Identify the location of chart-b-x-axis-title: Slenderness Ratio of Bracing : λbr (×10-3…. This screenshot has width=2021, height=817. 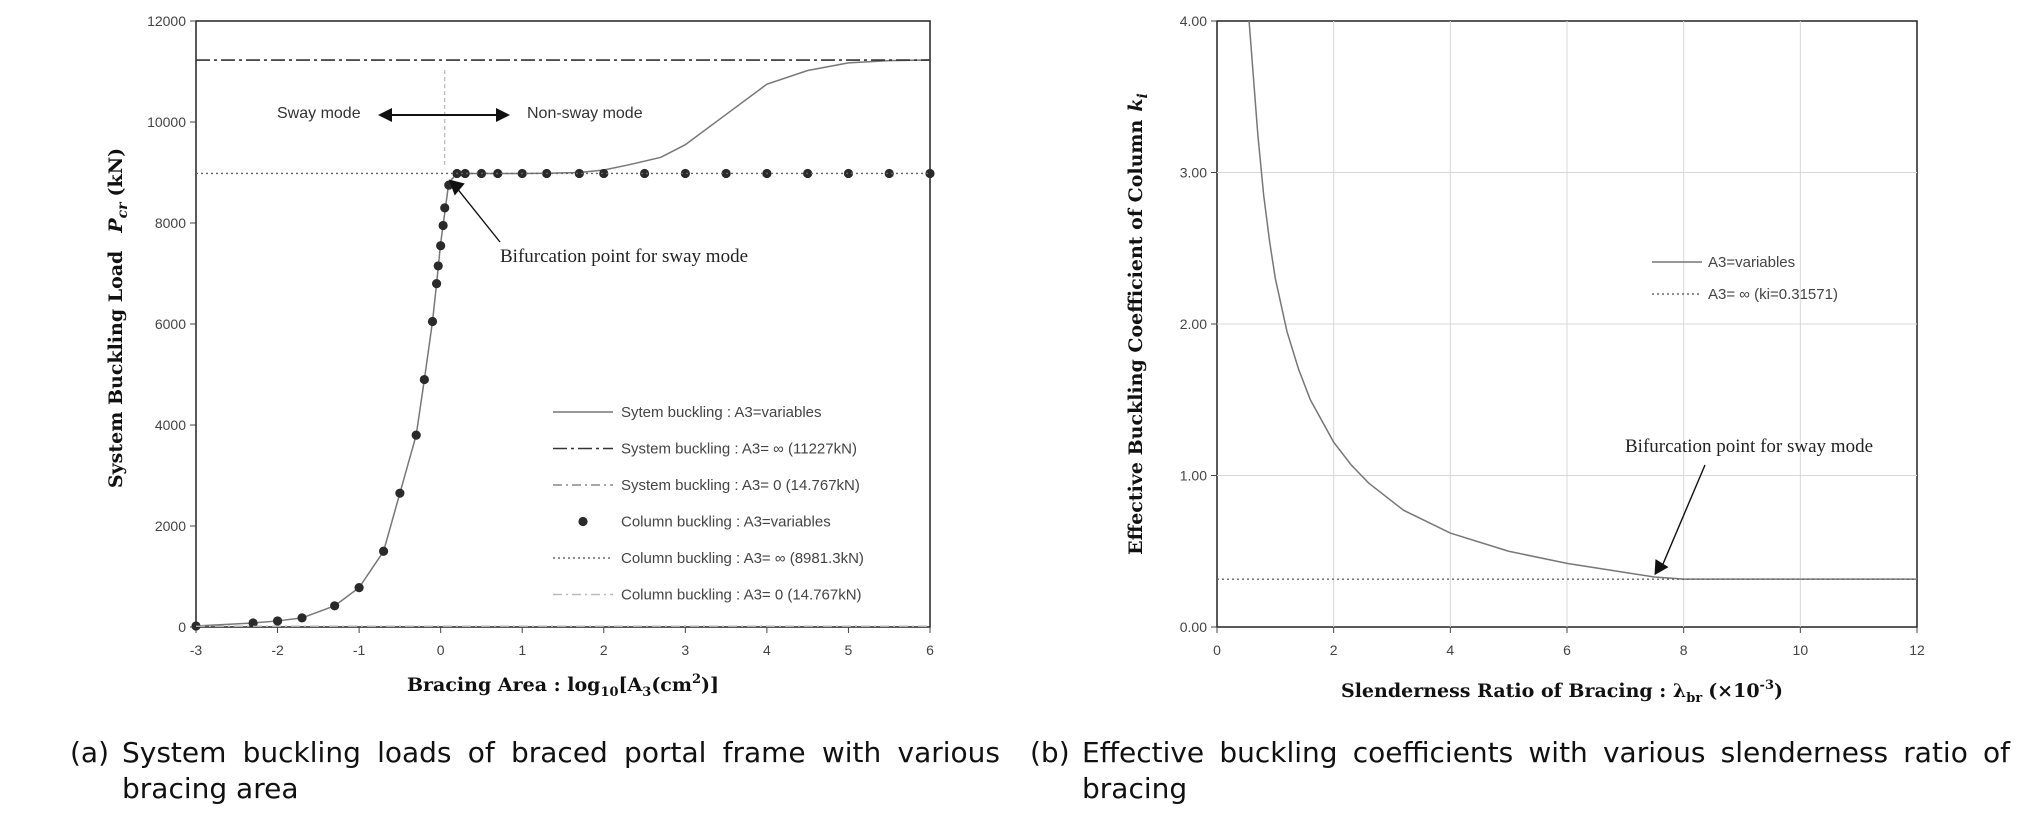
(1562, 692).